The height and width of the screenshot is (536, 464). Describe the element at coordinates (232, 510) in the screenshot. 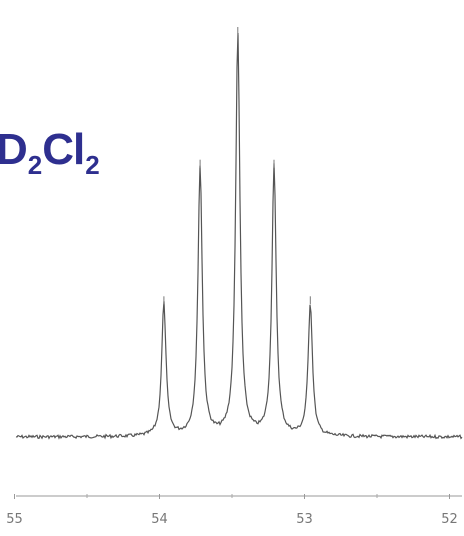

I see `x-axis-ticks: 55 54 53 52` at that location.